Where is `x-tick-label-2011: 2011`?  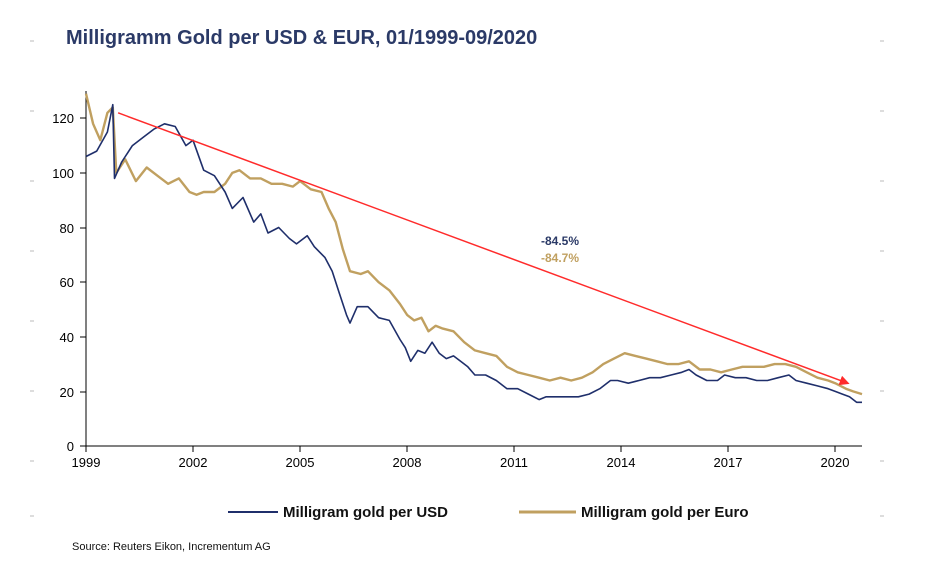 x-tick-label-2011: 2011 is located at coordinates (514, 462).